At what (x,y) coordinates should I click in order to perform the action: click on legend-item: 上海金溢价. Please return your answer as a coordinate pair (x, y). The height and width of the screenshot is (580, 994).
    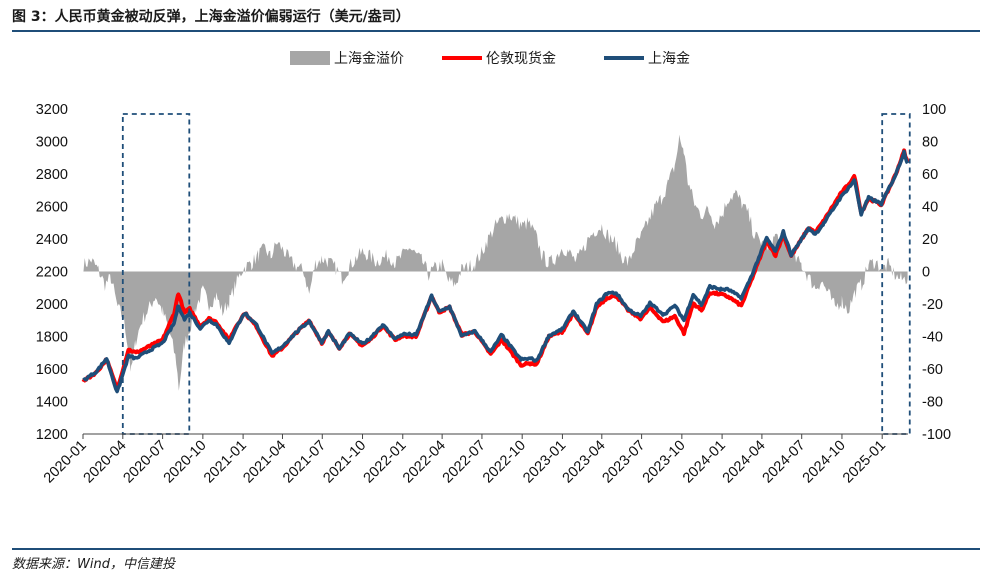
    Looking at the image, I should click on (347, 59).